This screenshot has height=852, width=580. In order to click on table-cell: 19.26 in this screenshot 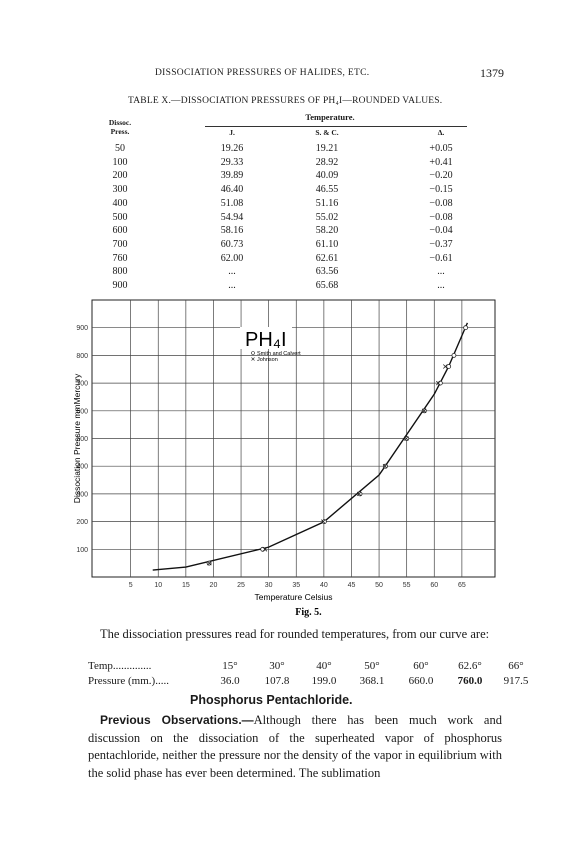, I will do `click(232, 148)`.